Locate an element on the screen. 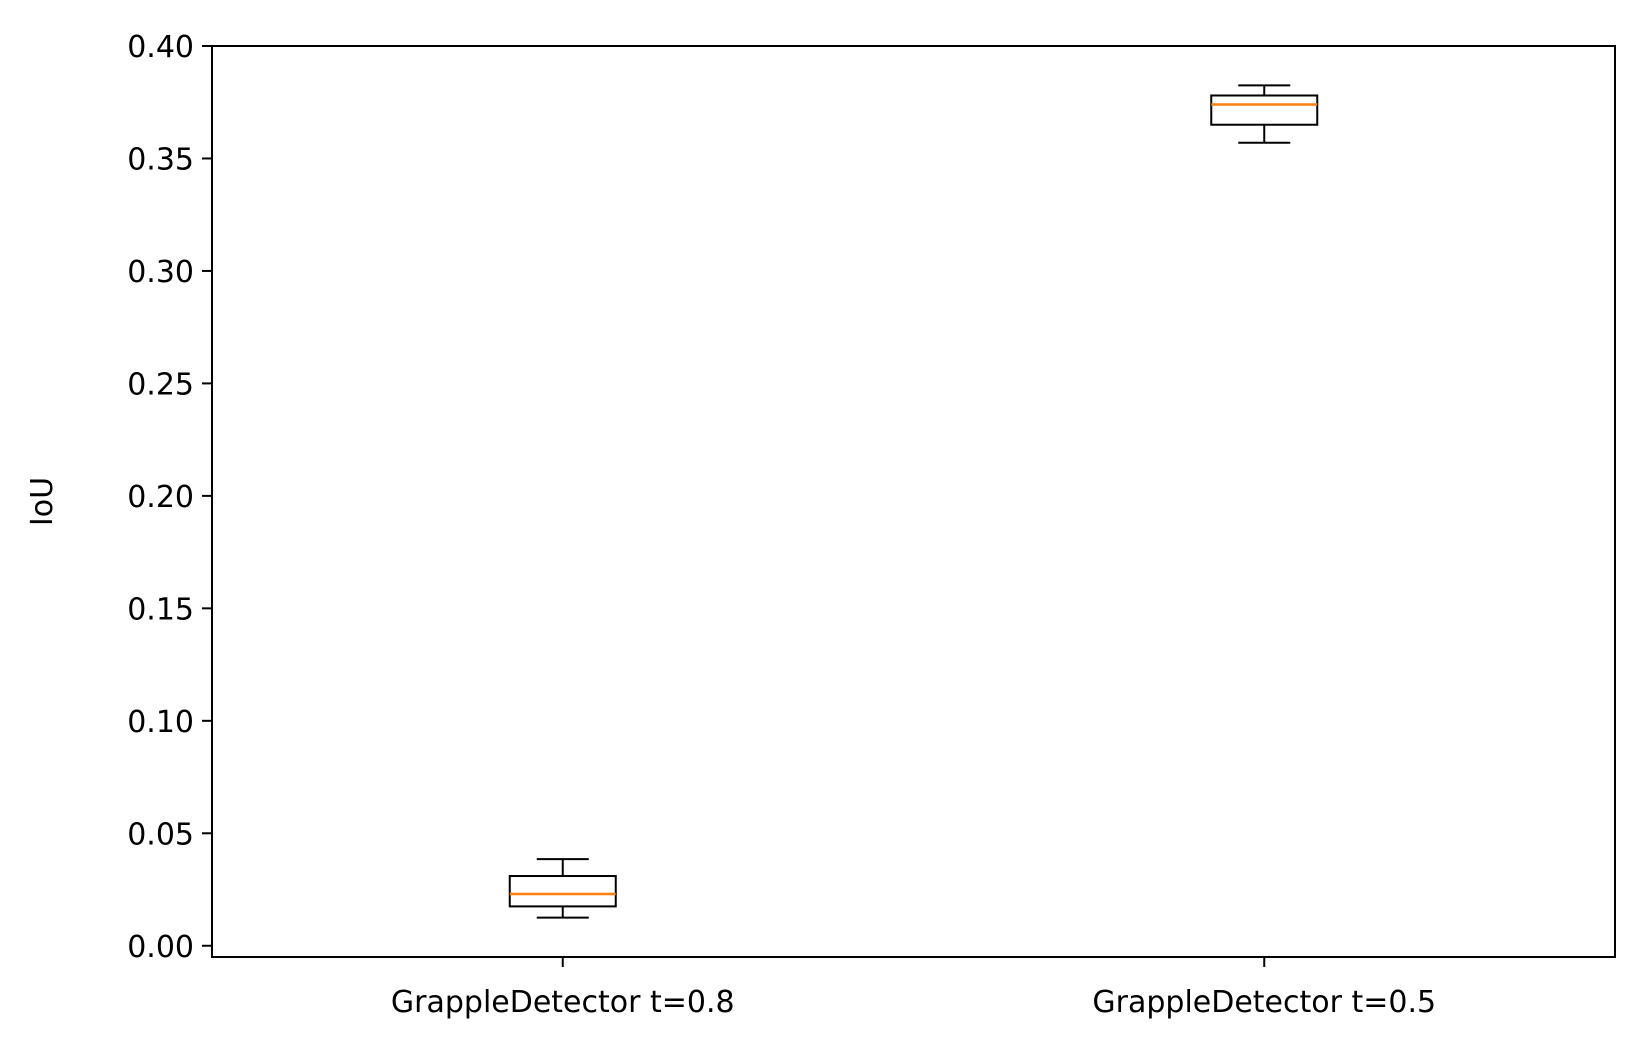 This screenshot has height=1056, width=1635. y-tick-label: 0.10 is located at coordinates (160, 722).